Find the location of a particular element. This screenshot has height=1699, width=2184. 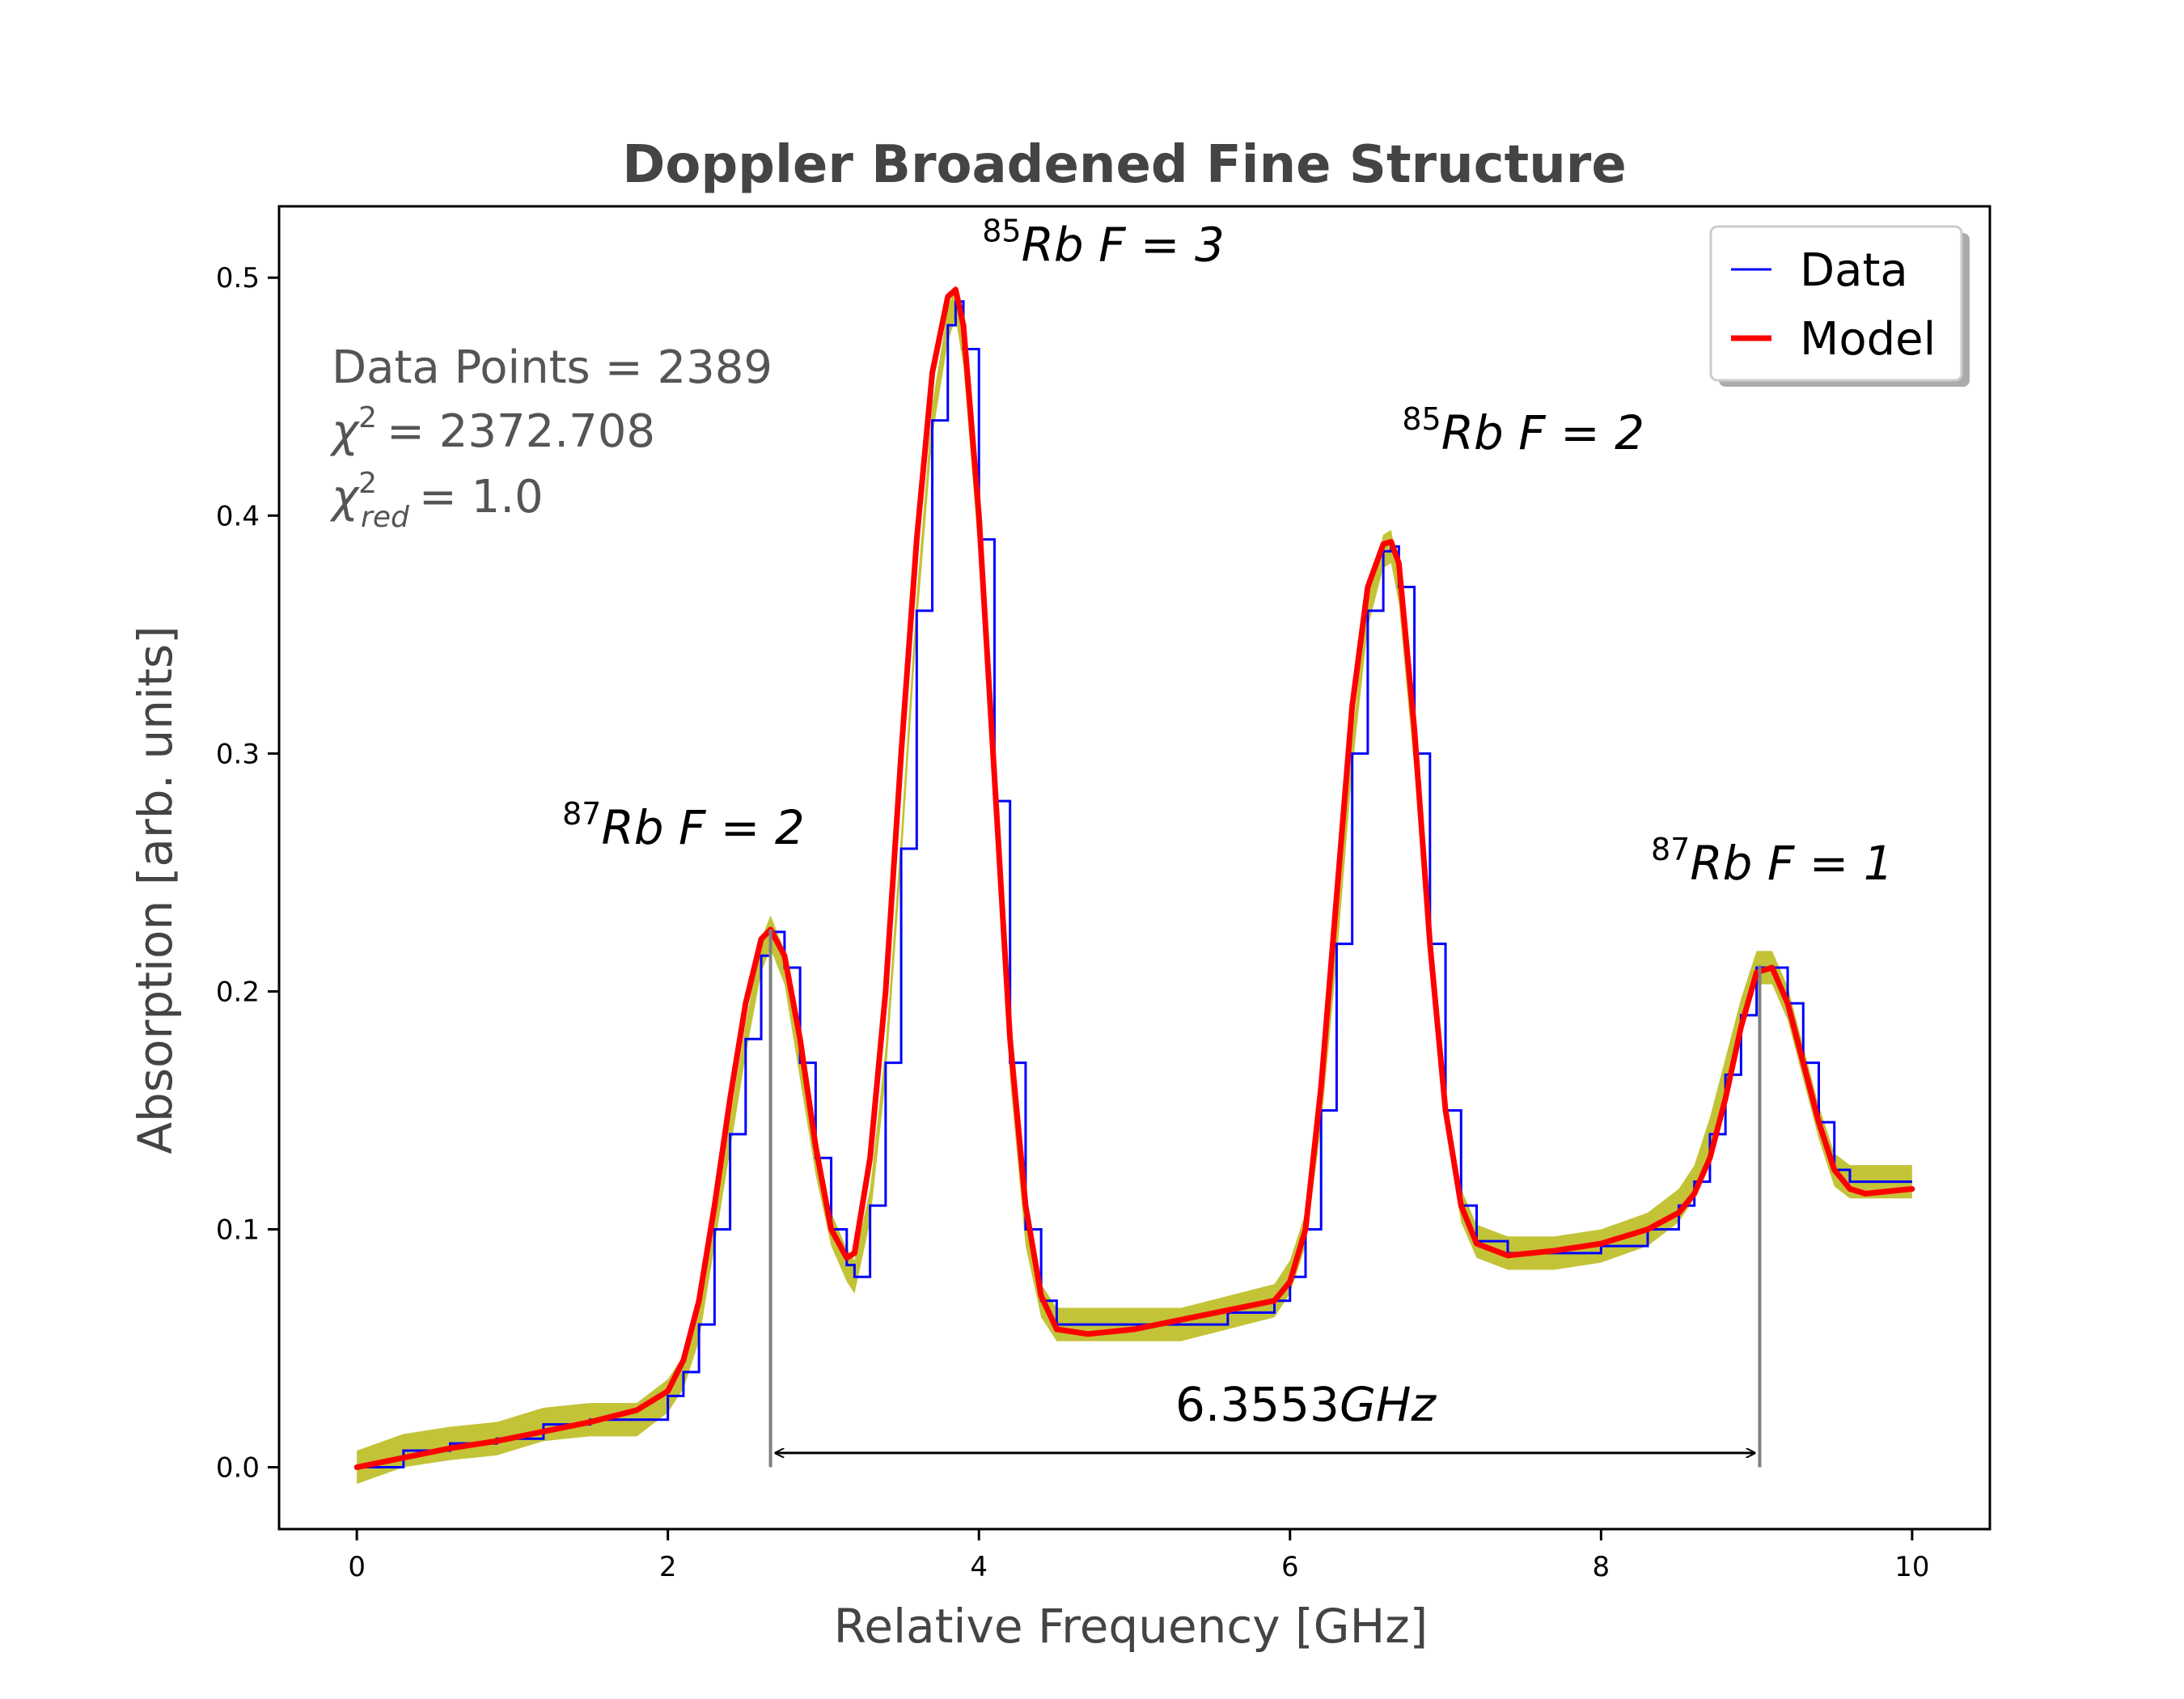

y-tick-label: 0.1 is located at coordinates (238, 1230).